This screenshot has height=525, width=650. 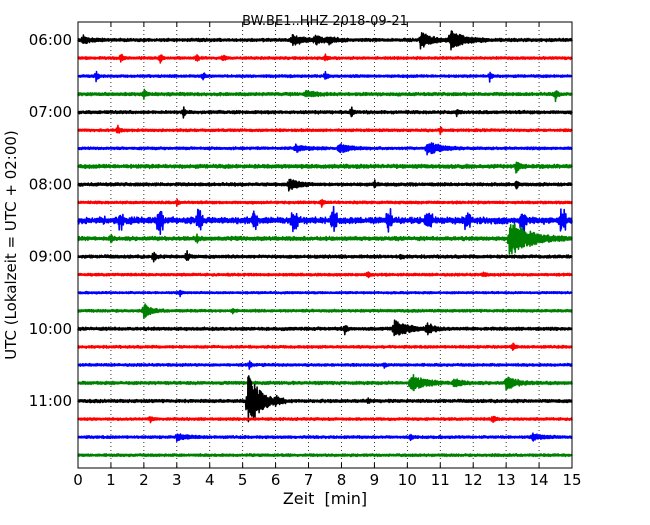 What do you see at coordinates (571, 480) in the screenshot?
I see `x-tick-label: 15` at bounding box center [571, 480].